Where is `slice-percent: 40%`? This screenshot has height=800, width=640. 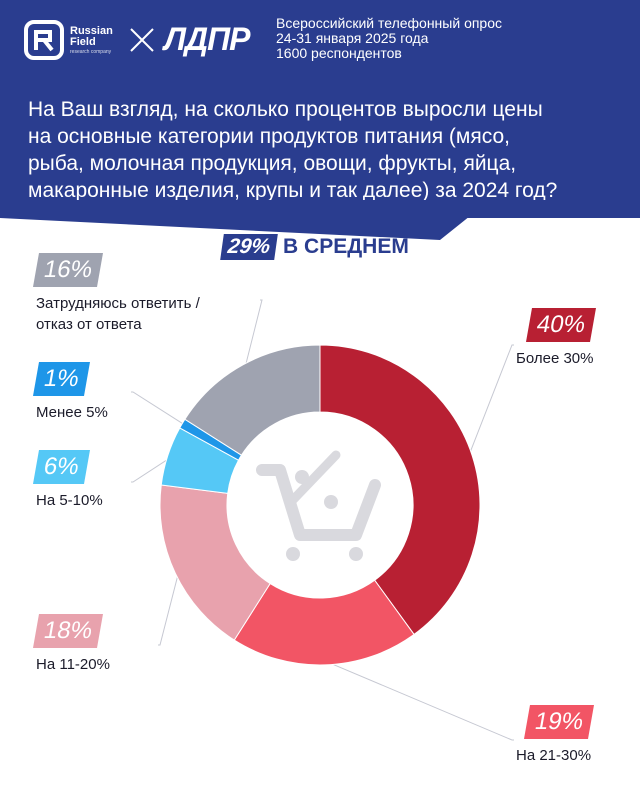
slice-percent: 40% is located at coordinates (561, 325).